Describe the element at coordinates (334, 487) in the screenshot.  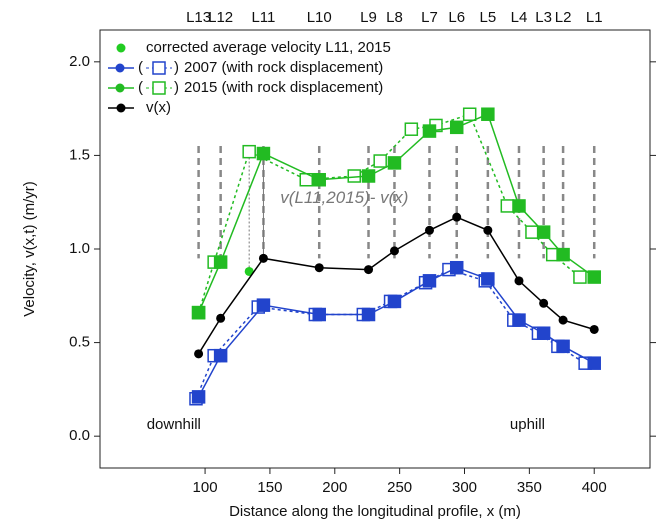
I see `x-tick-label: 200` at that location.